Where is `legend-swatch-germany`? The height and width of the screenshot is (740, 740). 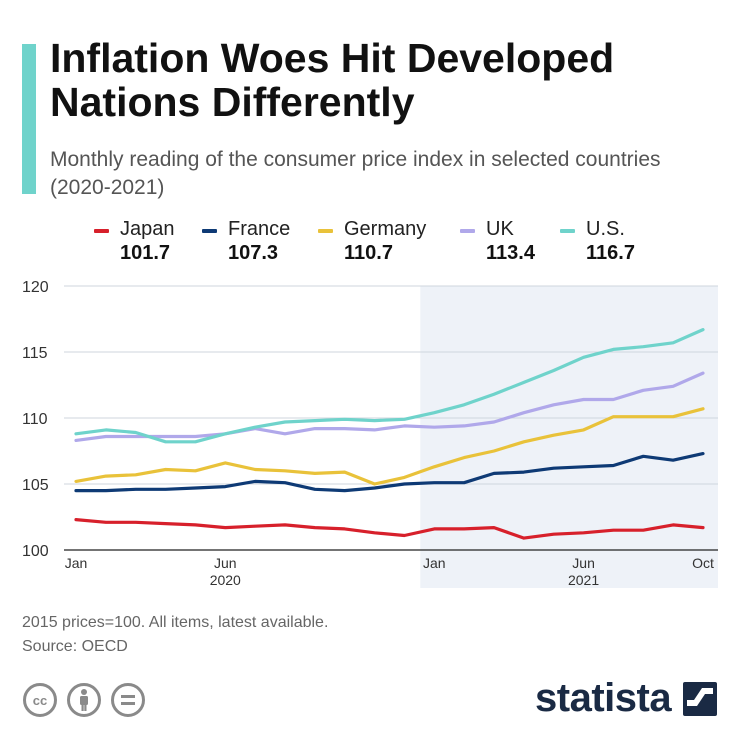 legend-swatch-germany is located at coordinates (325, 231).